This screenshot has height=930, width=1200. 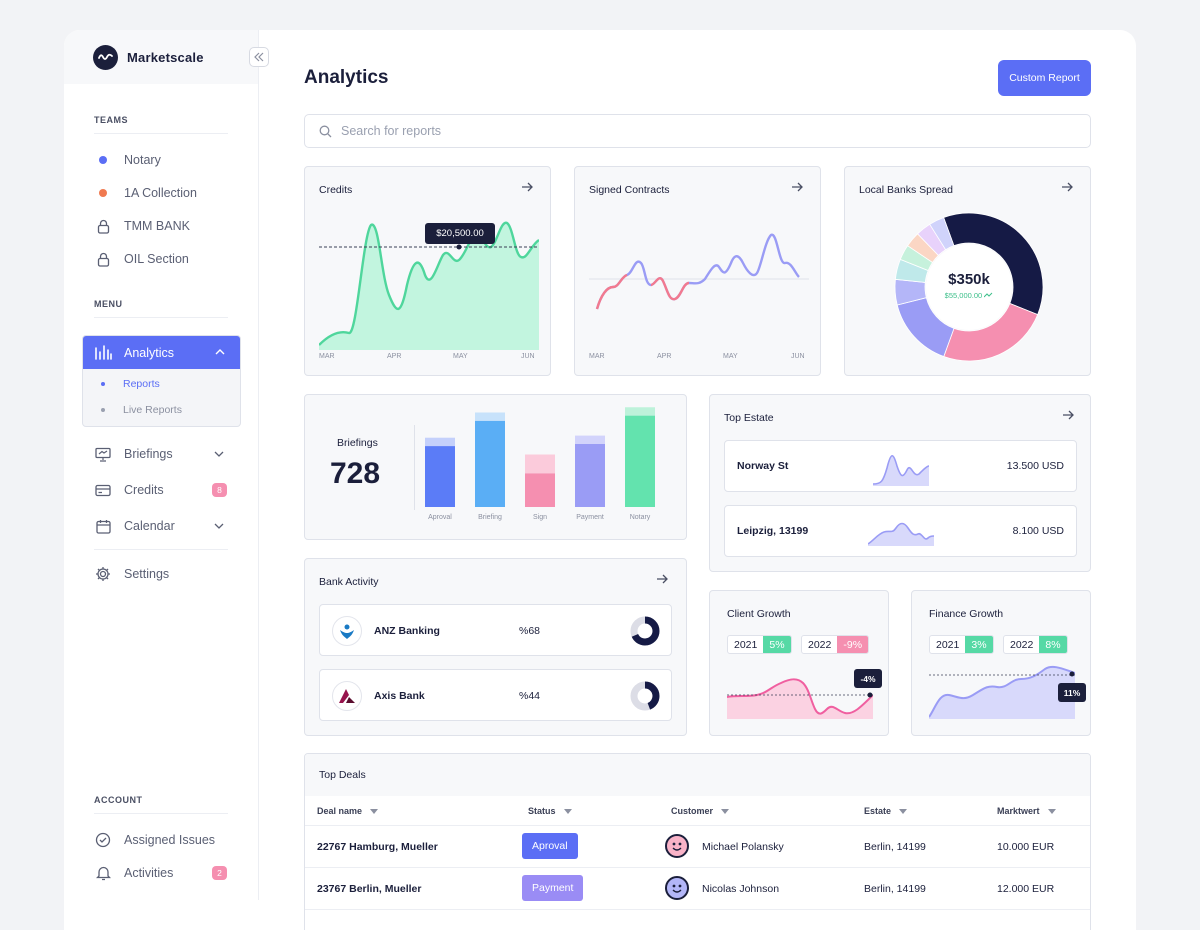 I want to click on credits-tooltip: $20,500.00, so click(x=460, y=233).